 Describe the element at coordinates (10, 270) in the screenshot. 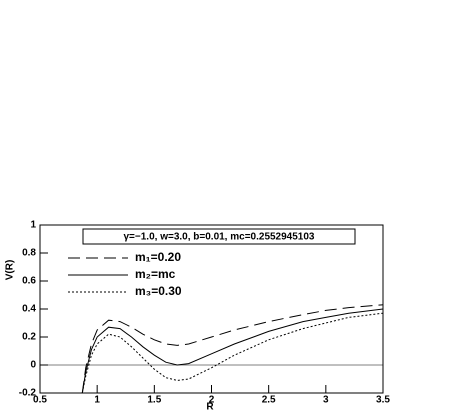

I see `y-axis-label: V(R)` at that location.